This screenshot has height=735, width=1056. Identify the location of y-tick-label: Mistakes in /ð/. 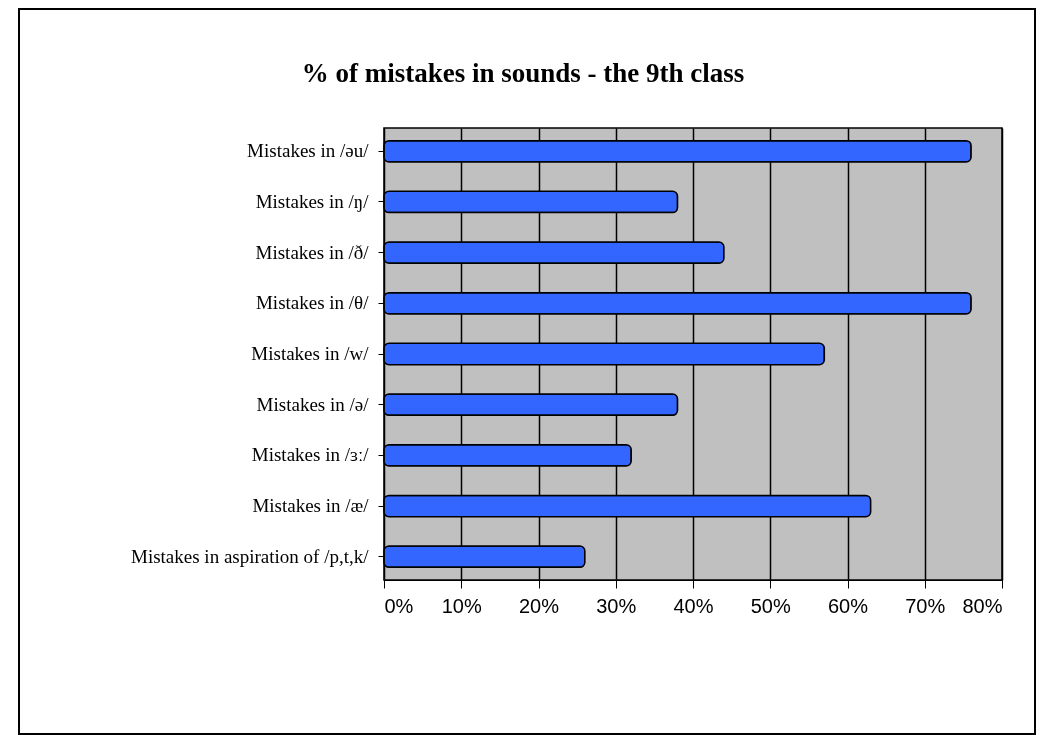
(312, 252).